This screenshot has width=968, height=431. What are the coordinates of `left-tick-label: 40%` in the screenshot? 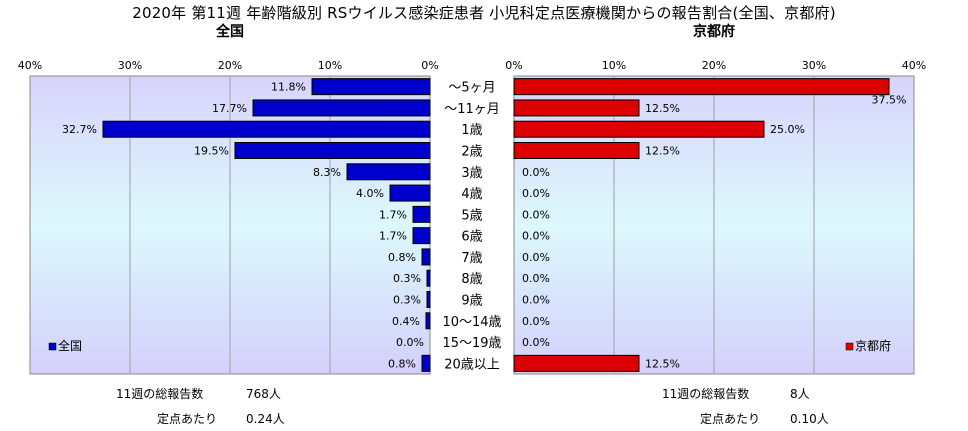 It's located at (30, 65).